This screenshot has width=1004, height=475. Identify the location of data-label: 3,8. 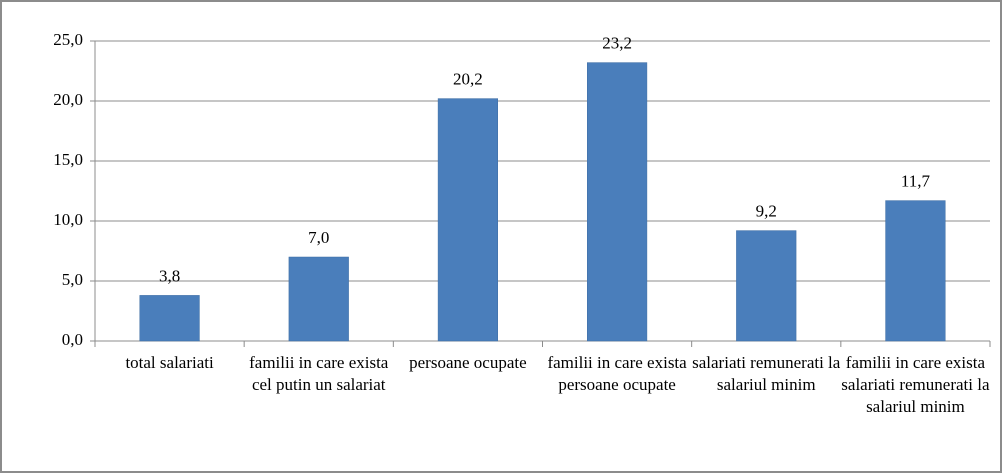
(169, 275).